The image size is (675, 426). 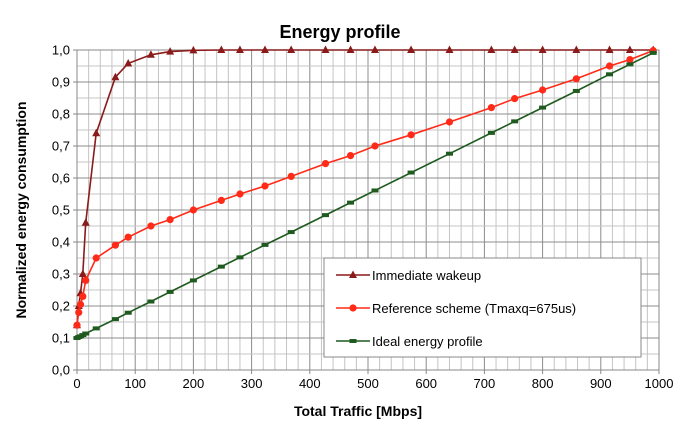 I want to click on legend-circle-label: Reference scheme (Tmaxq=675us), so click(x=474, y=308).